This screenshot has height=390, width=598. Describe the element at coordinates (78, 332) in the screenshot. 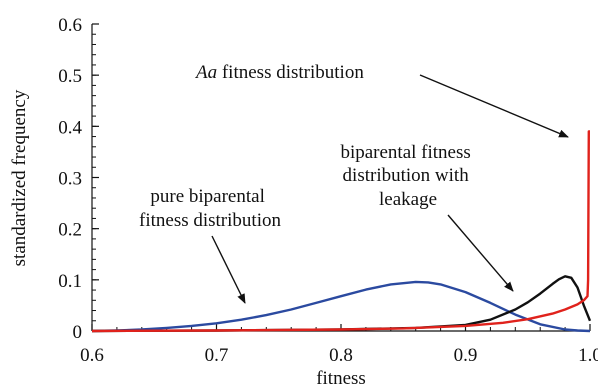

I see `y-tick-label: 0` at that location.